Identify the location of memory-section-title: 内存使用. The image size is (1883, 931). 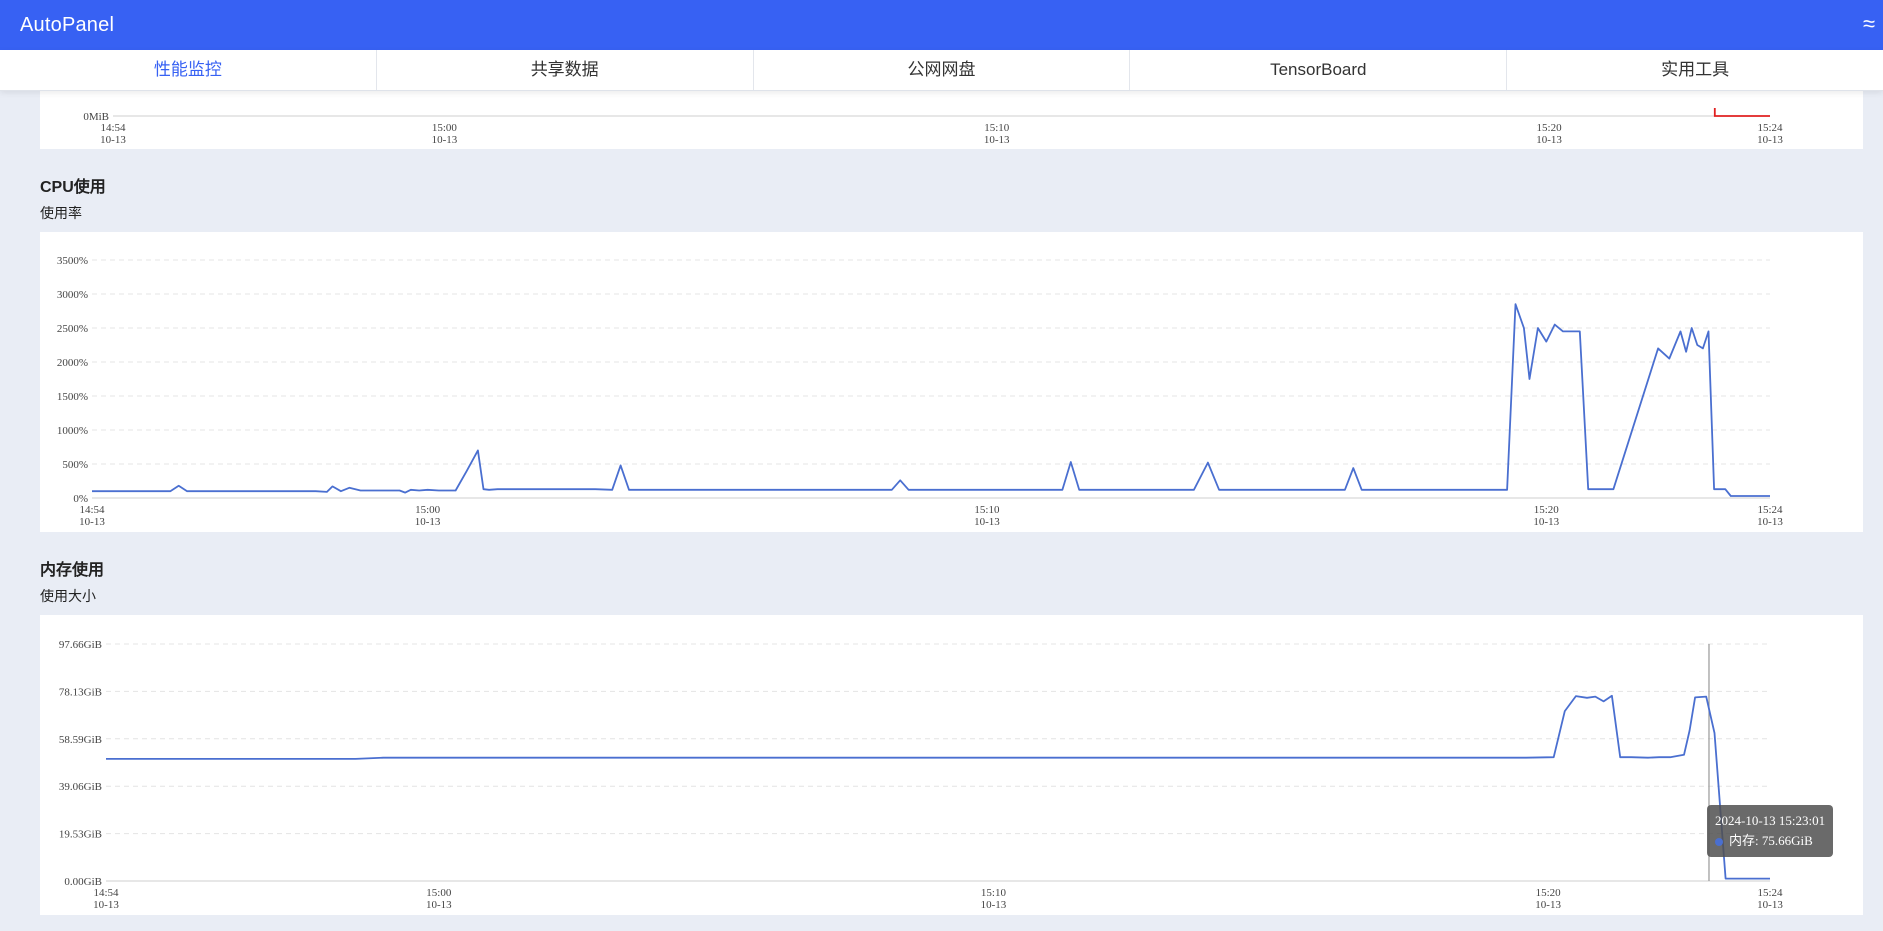
(72, 570).